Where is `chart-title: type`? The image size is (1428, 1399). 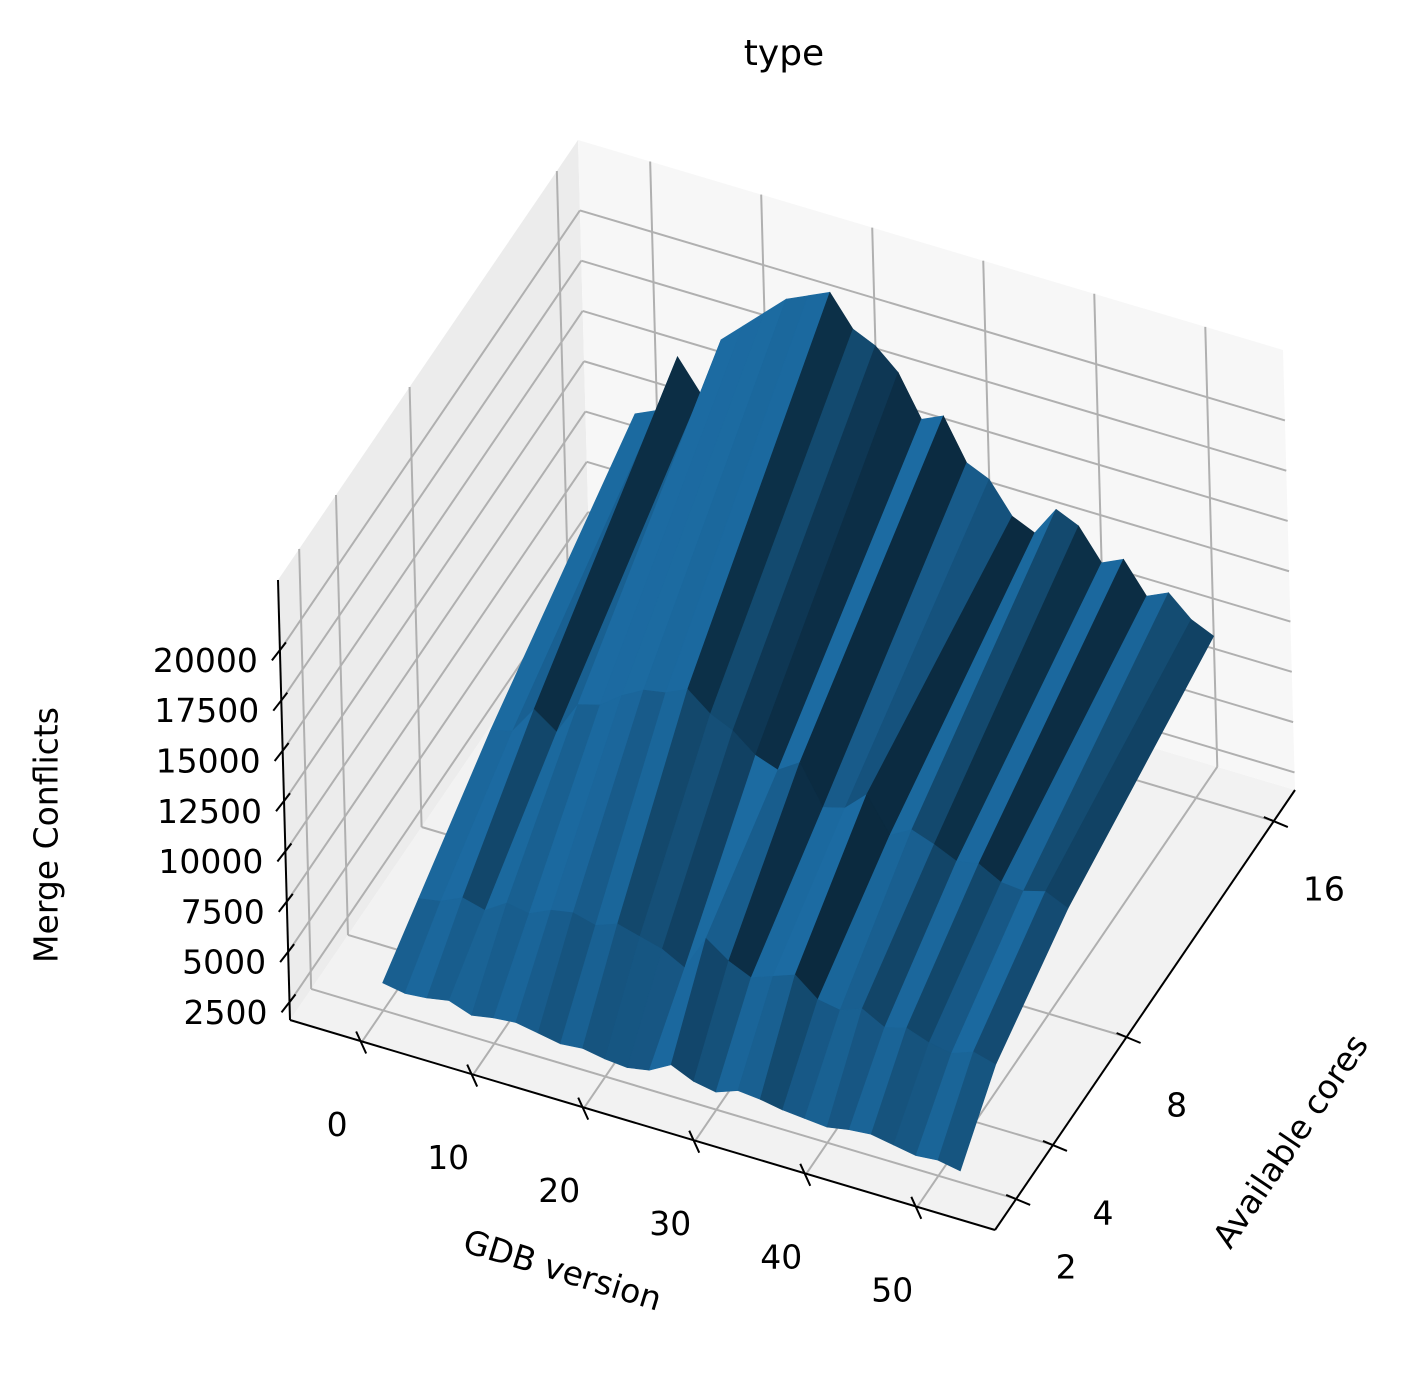 chart-title: type is located at coordinates (784, 53).